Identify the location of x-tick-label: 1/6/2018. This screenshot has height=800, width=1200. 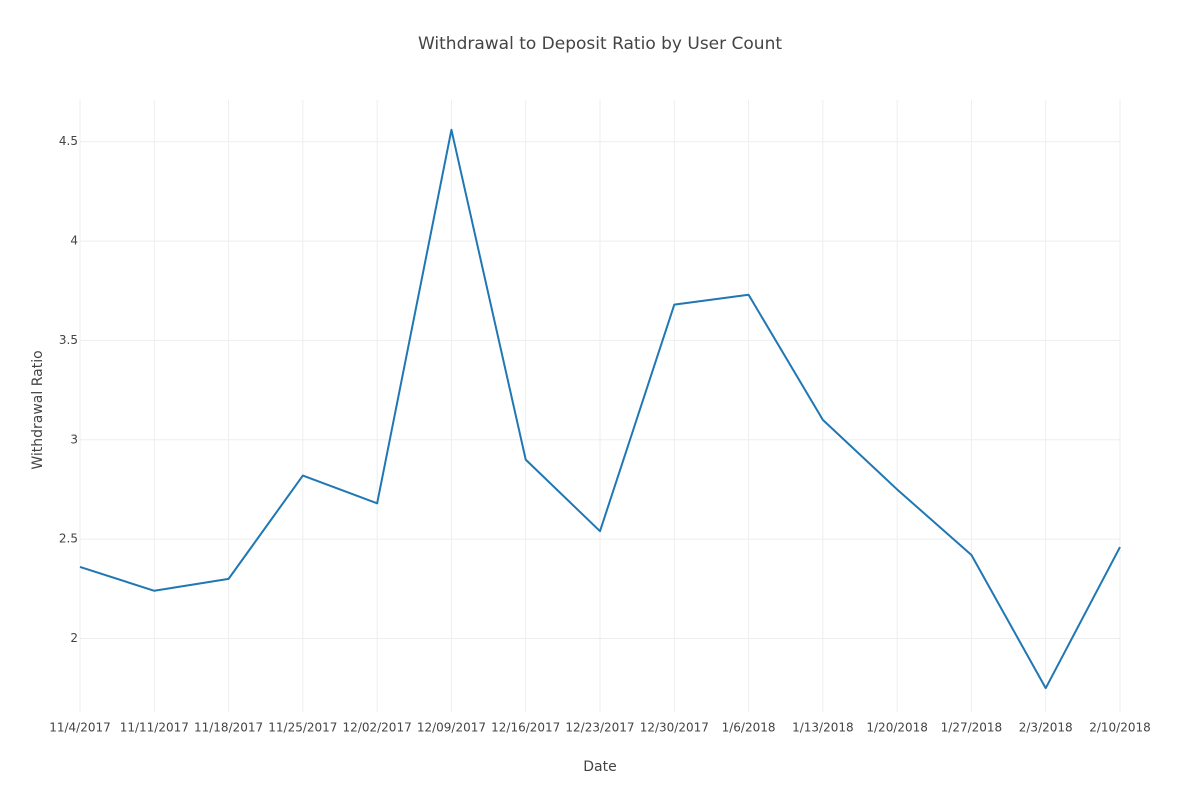
(749, 728).